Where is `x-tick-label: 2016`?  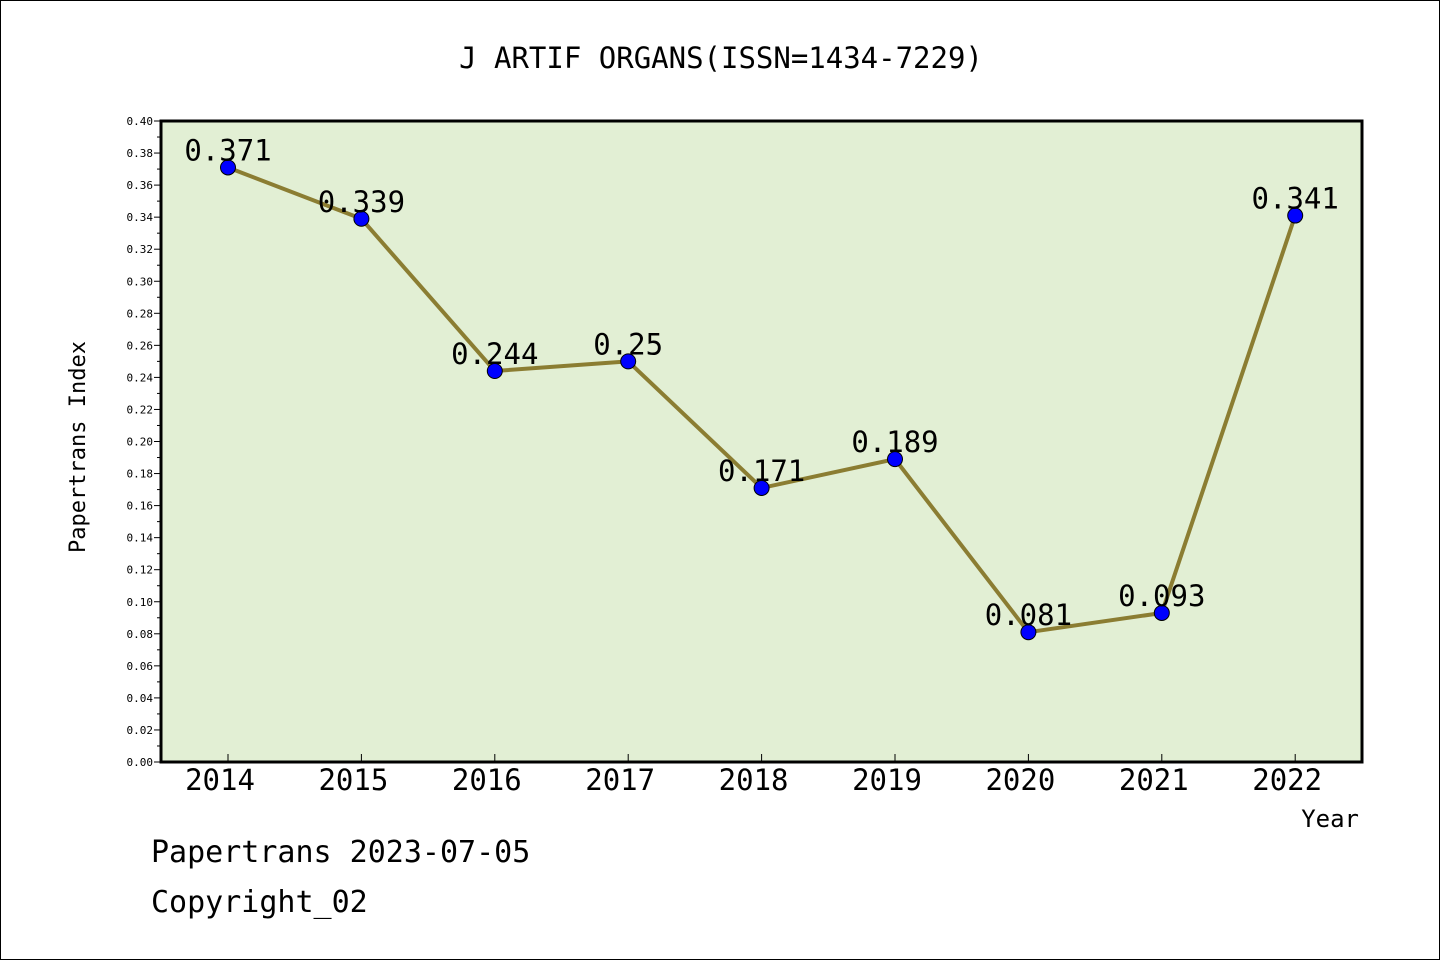
x-tick-label: 2016 is located at coordinates (487, 780).